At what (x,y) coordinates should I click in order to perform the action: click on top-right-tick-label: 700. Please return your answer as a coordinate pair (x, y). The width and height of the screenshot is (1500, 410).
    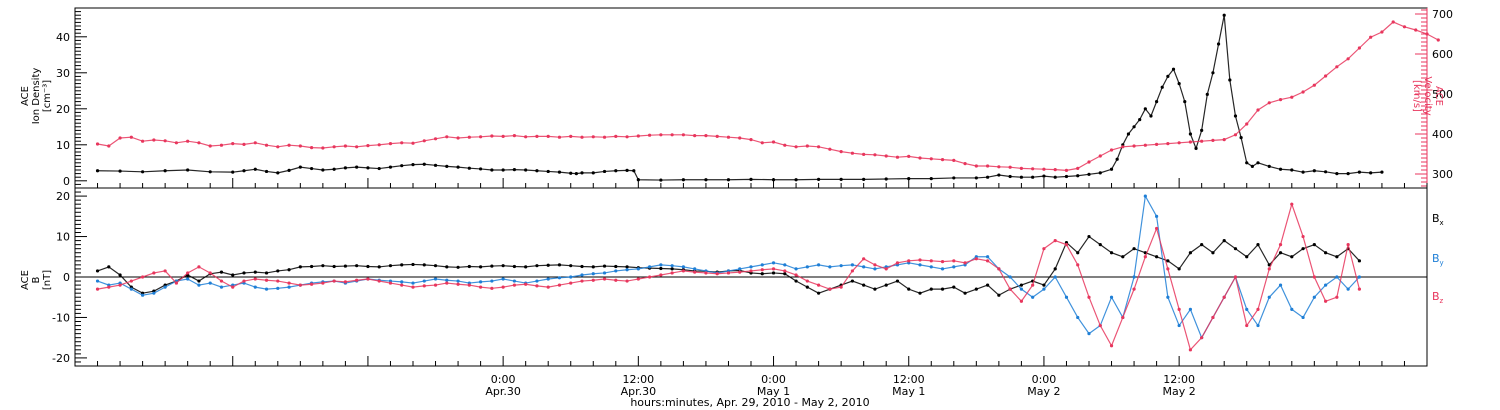
    Looking at the image, I should click on (1442, 14).